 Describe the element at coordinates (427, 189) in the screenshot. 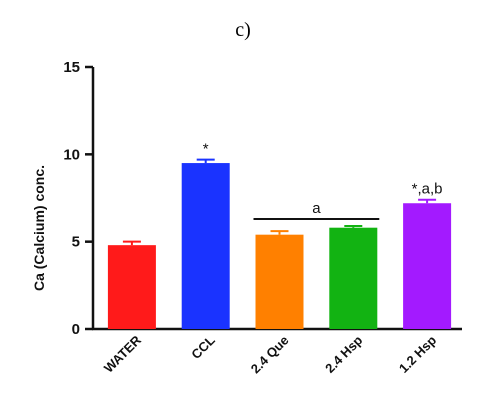

I see `significance-label: *,a,b` at that location.